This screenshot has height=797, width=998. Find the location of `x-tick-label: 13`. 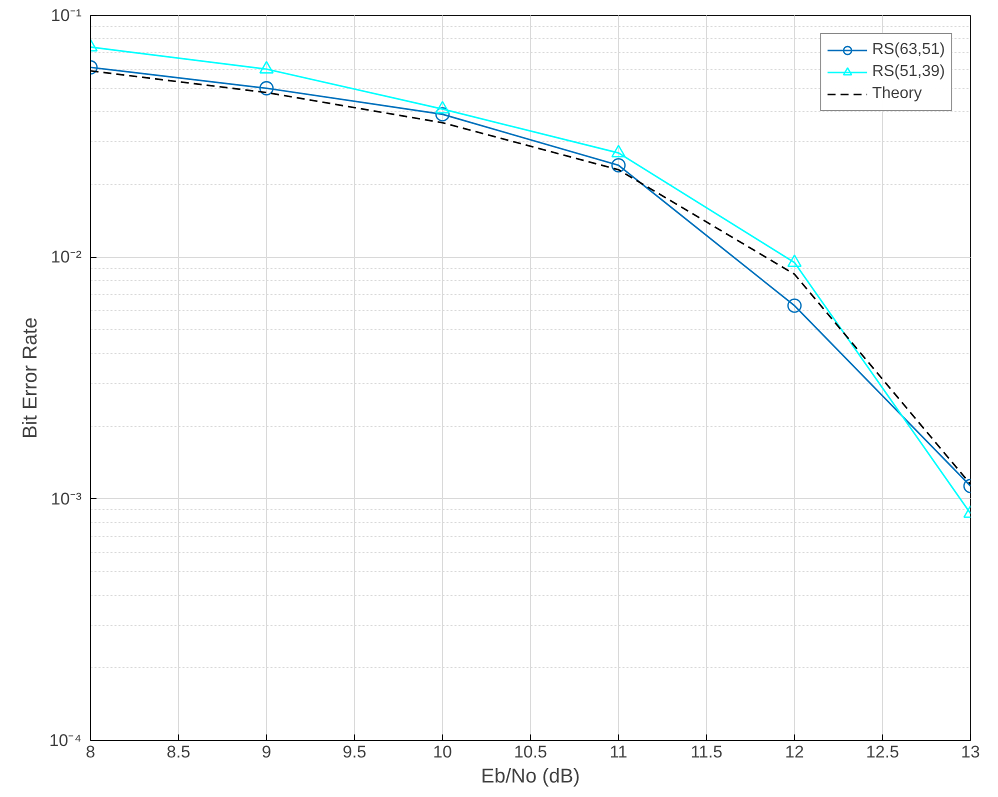

x-tick-label: 13 is located at coordinates (970, 752).